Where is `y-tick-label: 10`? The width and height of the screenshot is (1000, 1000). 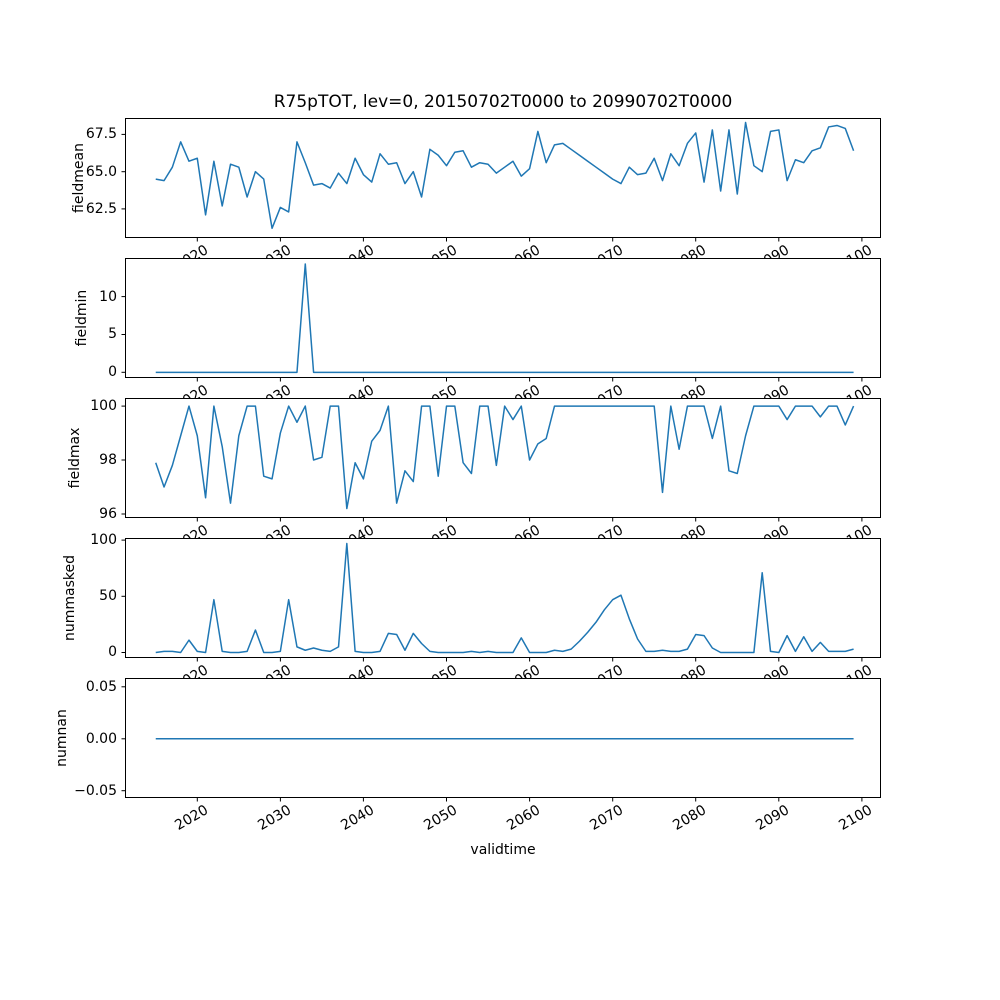
y-tick-label: 10 is located at coordinates (108, 296).